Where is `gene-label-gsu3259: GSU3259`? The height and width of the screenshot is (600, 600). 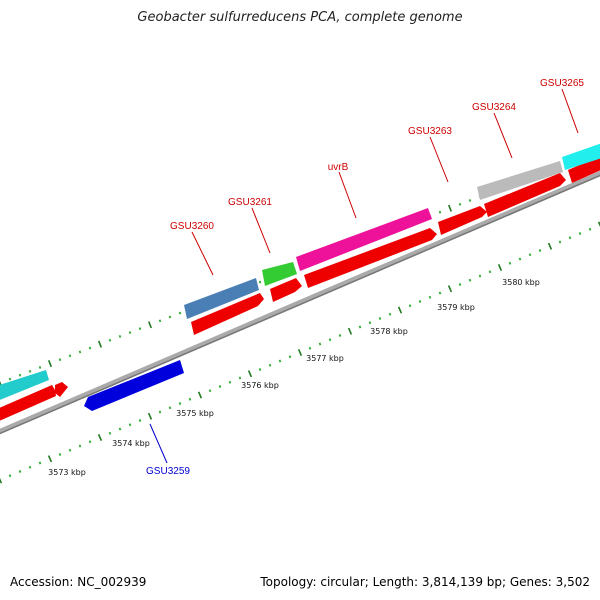
gene-label-gsu3259: GSU3259 is located at coordinates (168, 471).